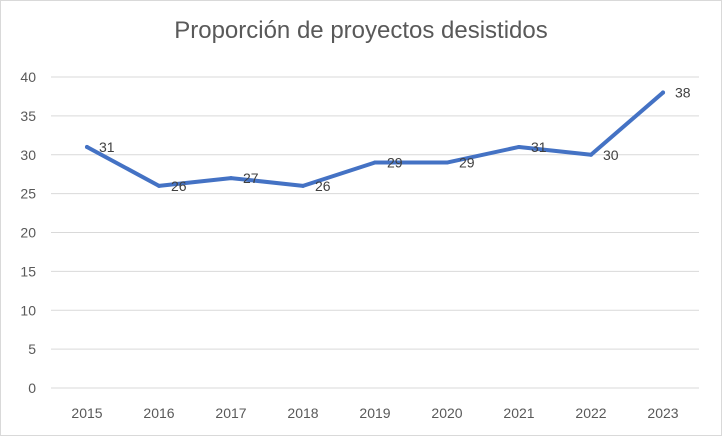 The image size is (722, 436). I want to click on x-tick-label: 2018, so click(302, 413).